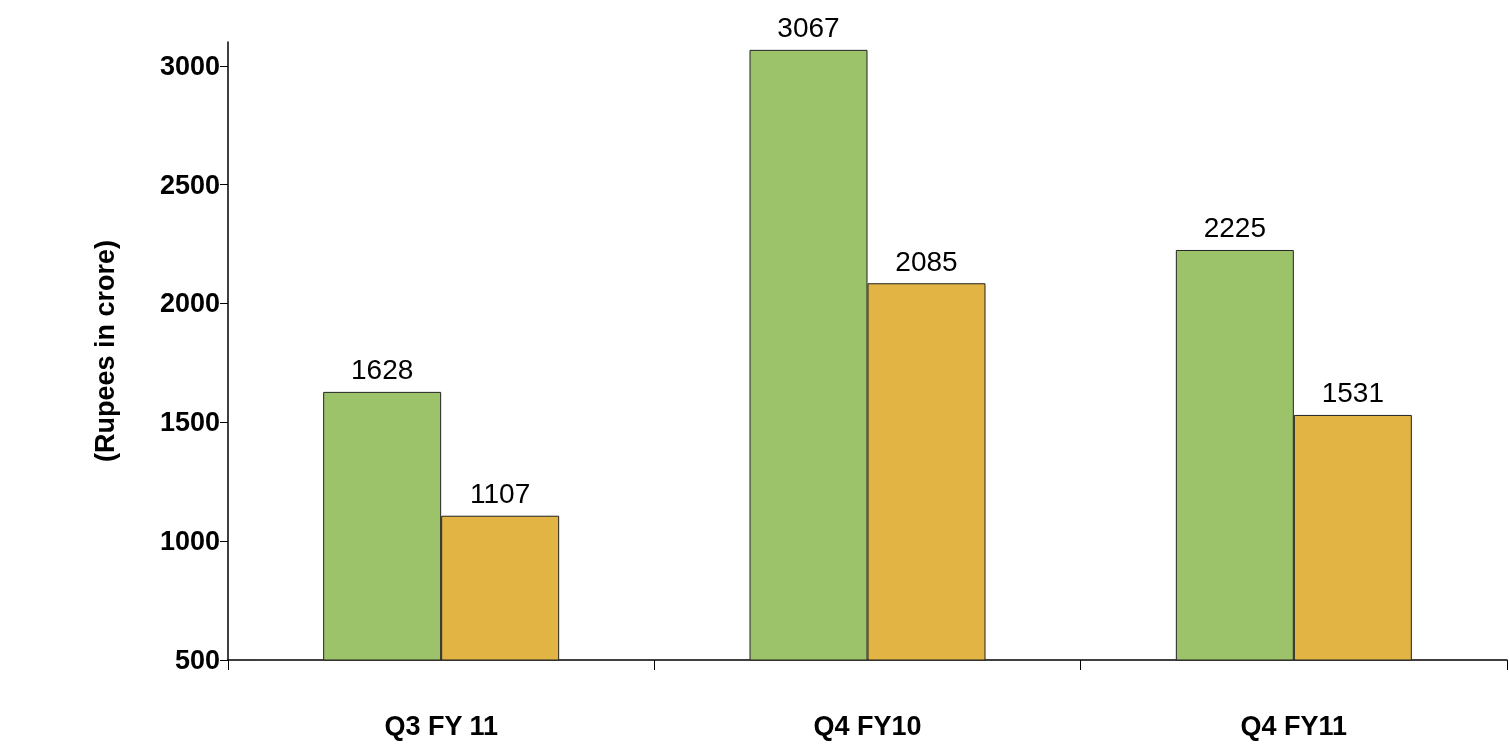 This screenshot has width=1509, height=744. I want to click on data-label: 2085, so click(926, 261).